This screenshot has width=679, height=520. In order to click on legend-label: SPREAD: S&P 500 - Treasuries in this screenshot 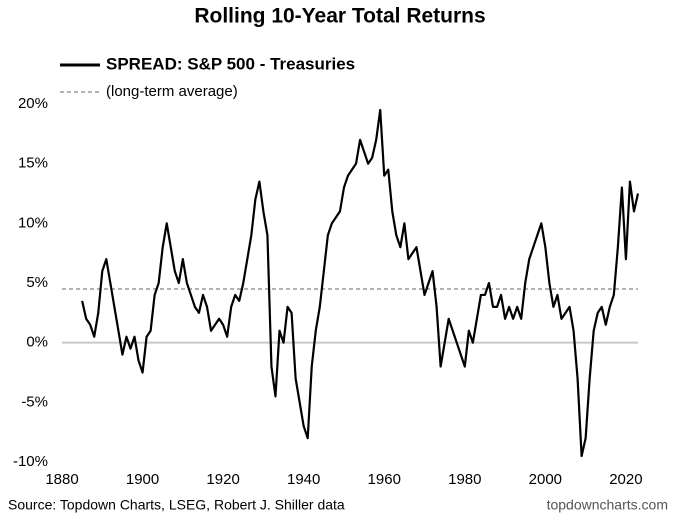, I will do `click(230, 63)`.